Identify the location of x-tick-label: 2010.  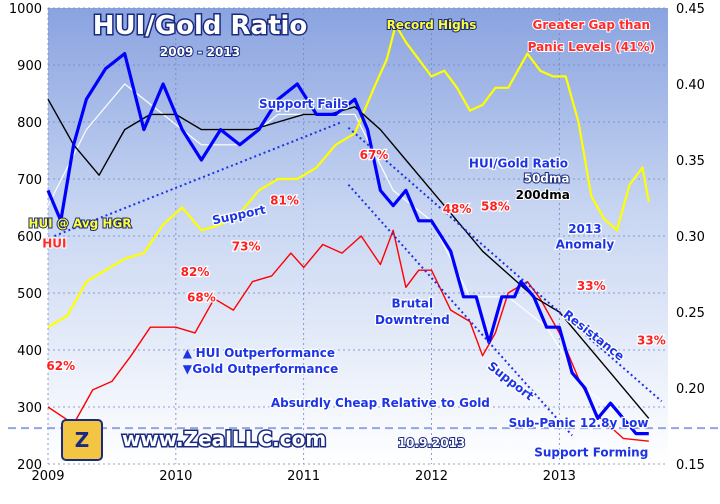
(175, 476).